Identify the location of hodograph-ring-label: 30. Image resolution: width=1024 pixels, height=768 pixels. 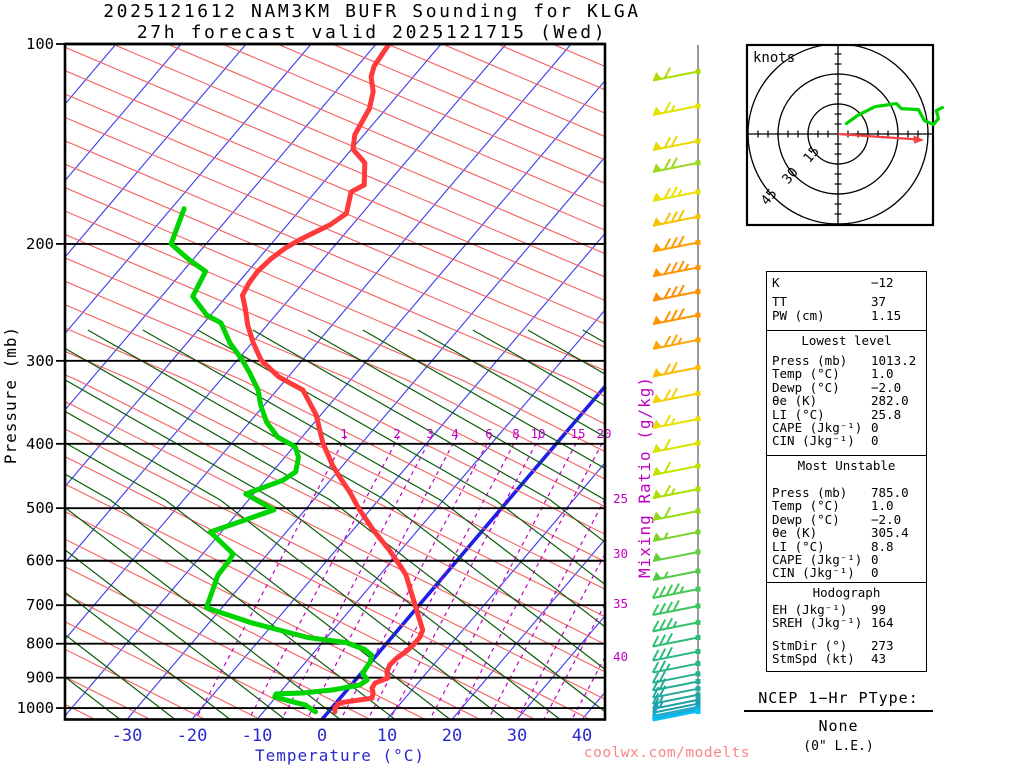
(790, 176).